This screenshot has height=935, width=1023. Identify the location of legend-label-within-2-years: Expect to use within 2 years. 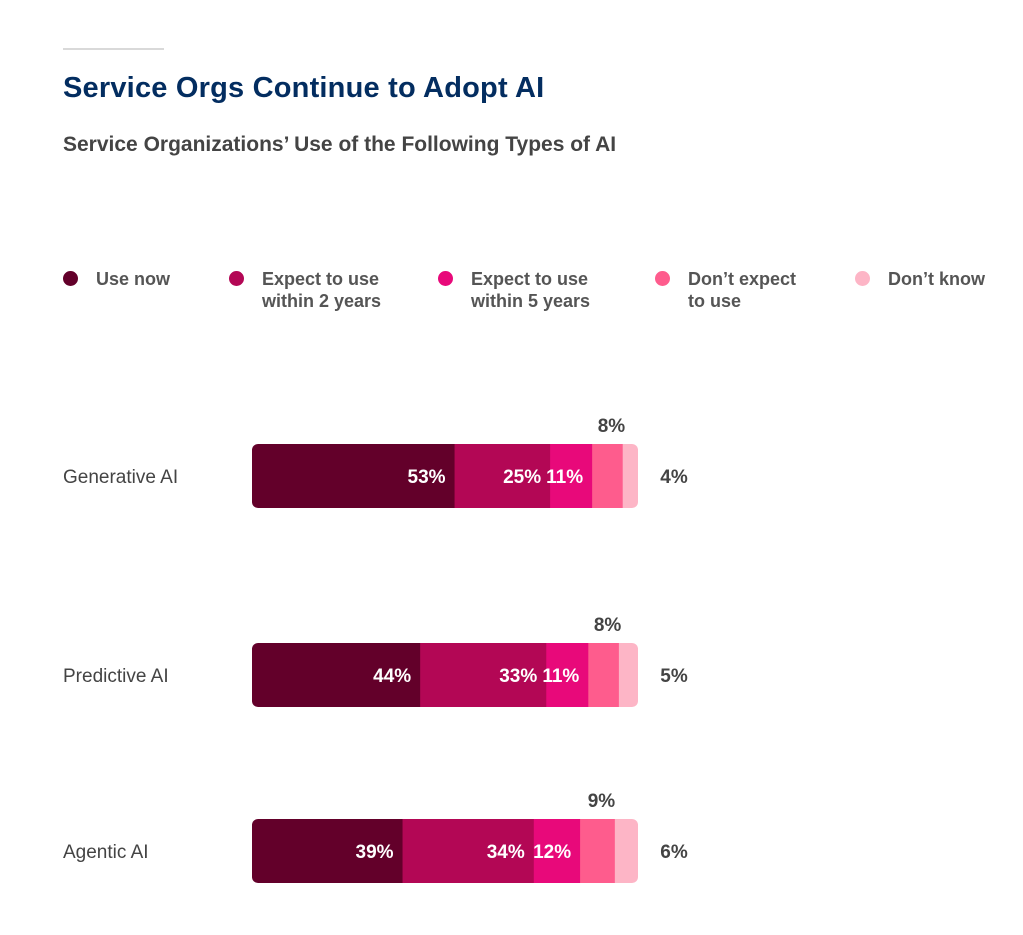
(322, 290).